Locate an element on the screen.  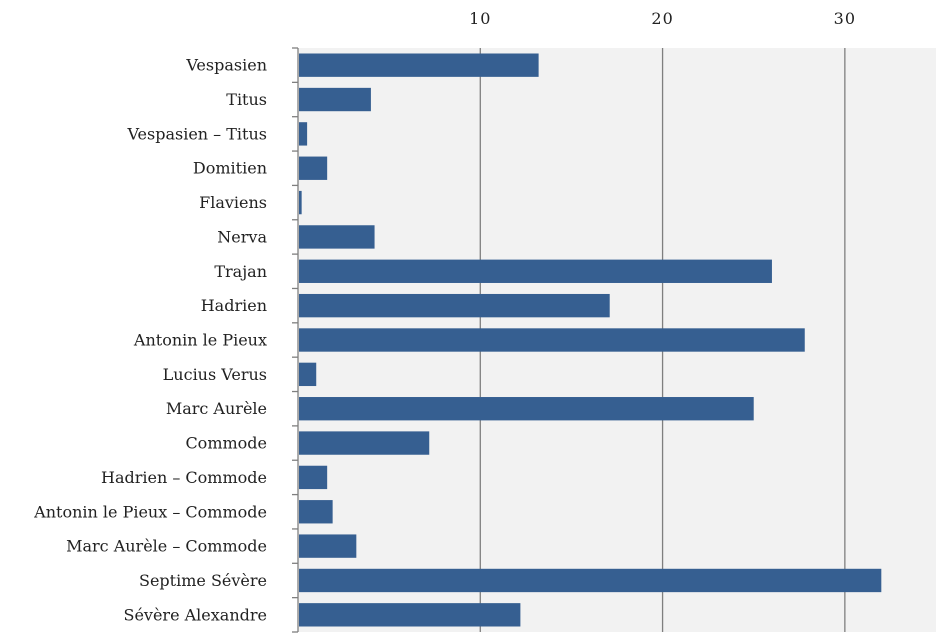
category-label: Nerva is located at coordinates (242, 236).